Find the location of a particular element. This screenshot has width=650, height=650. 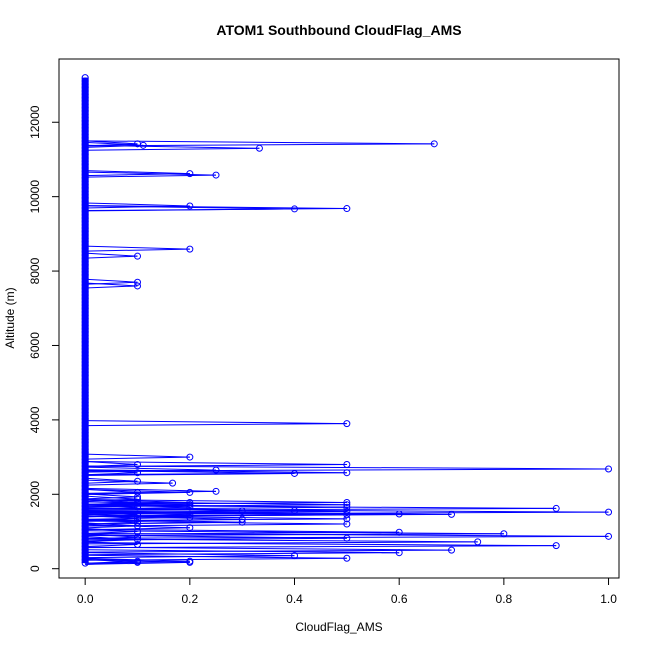

x-tick-label: 0.2 is located at coordinates (189, 599).